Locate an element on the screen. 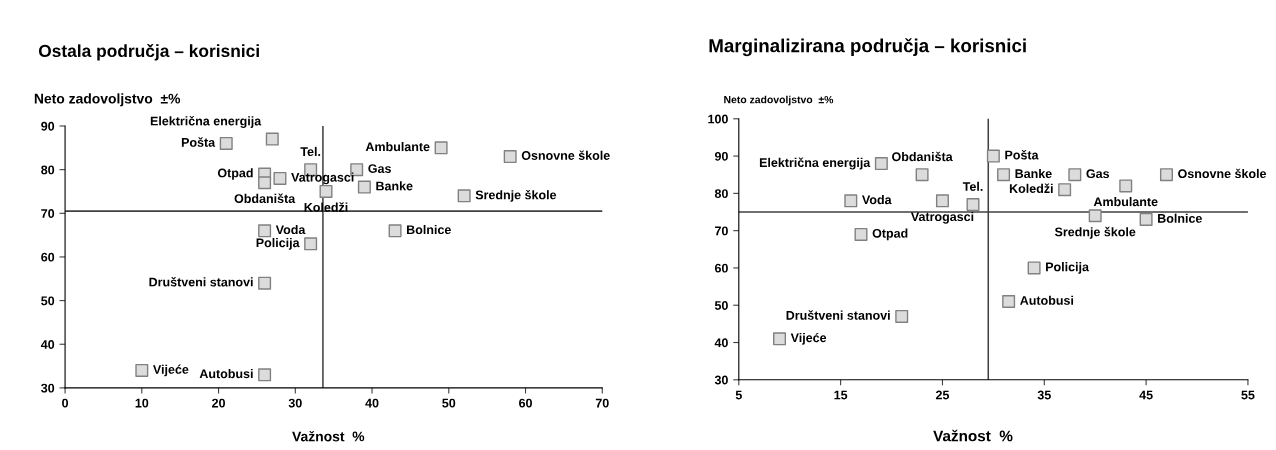 The height and width of the screenshot is (450, 1276). annotation: Vatrogasci is located at coordinates (942, 217).